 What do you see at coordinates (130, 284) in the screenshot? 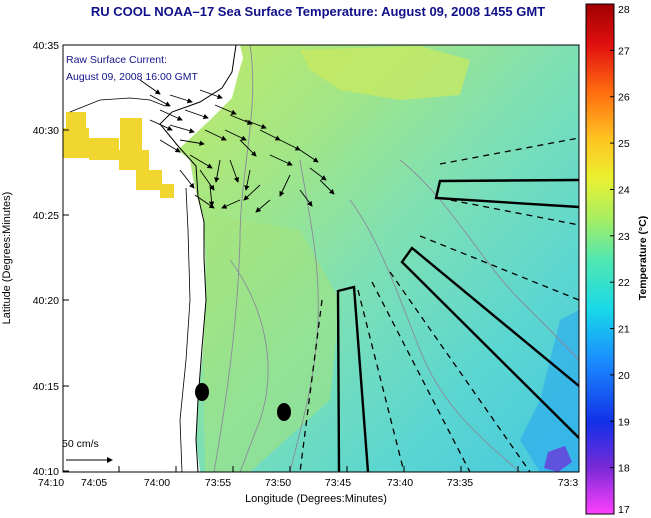
I see `inner-coastline` at bounding box center [130, 284].